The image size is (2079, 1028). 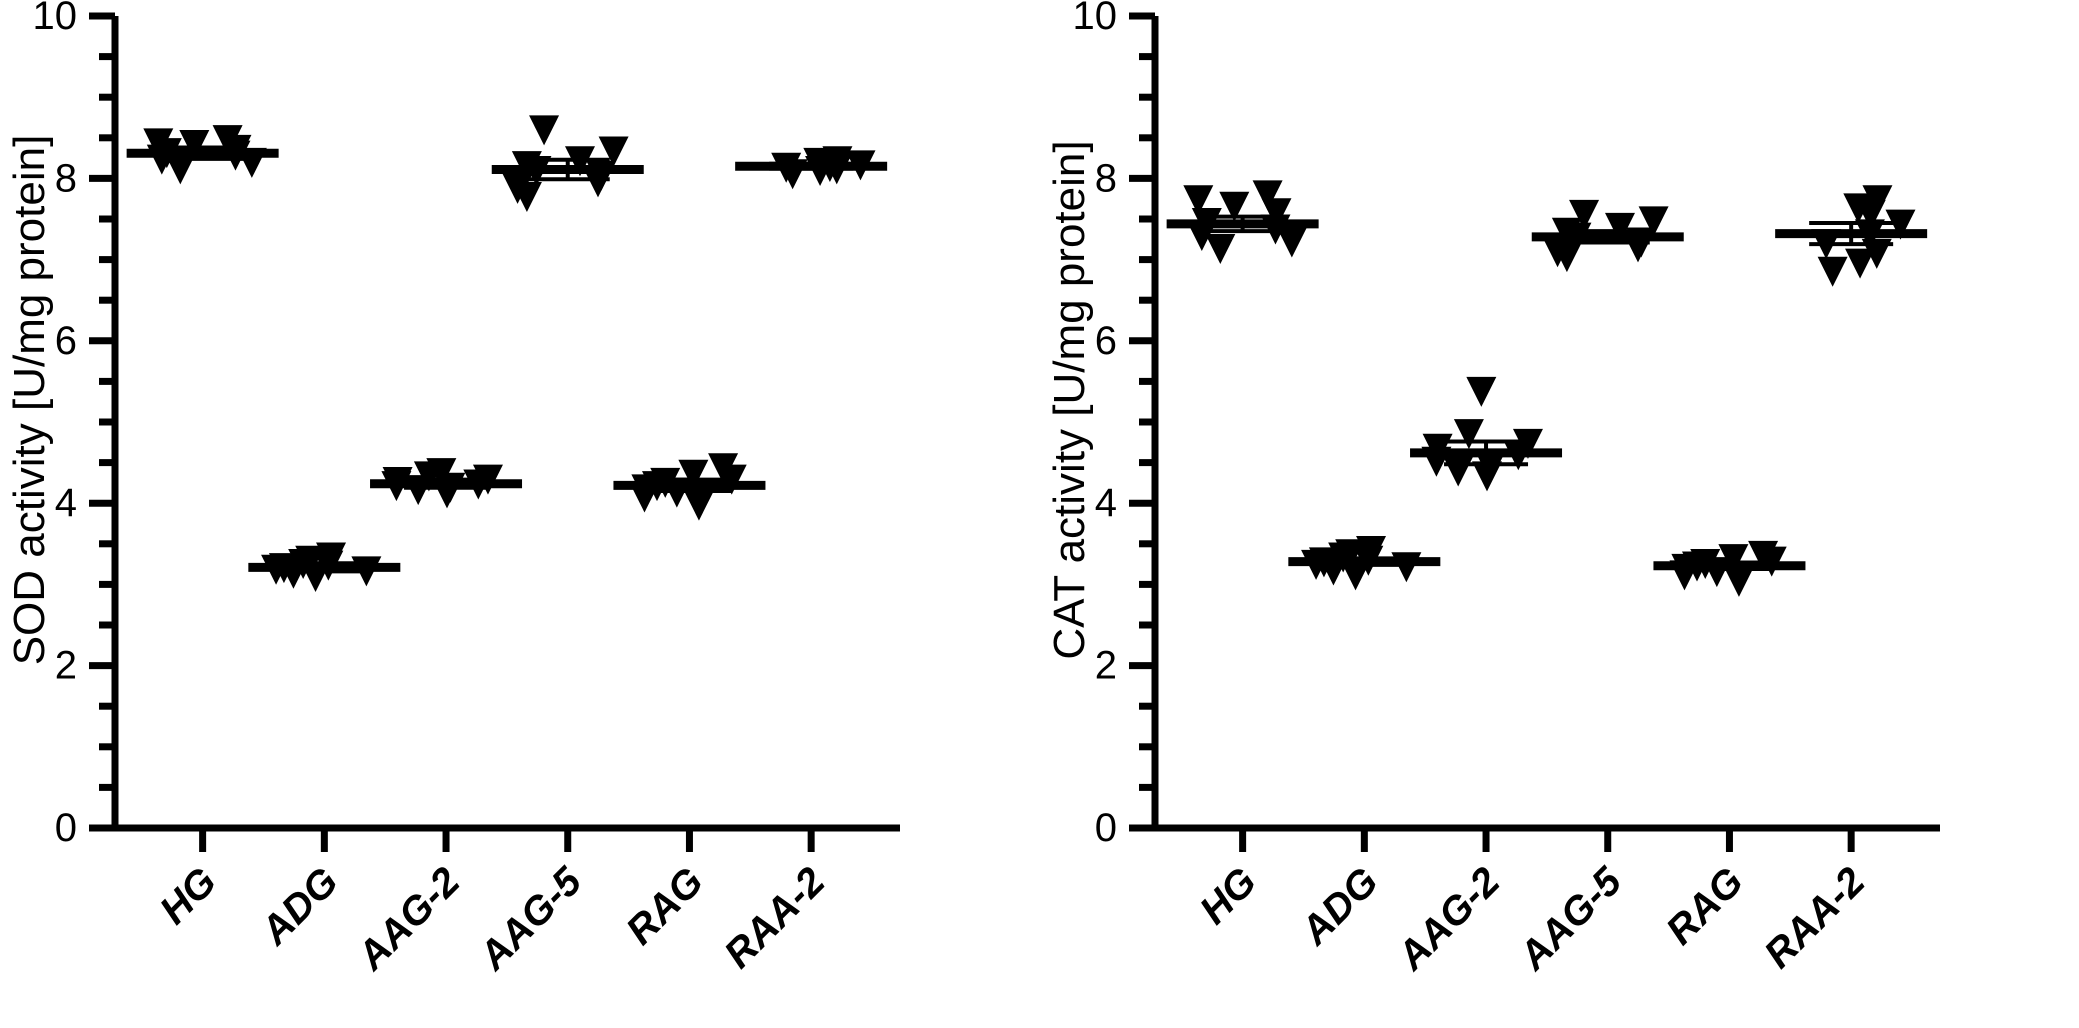 What do you see at coordinates (324, 567) in the screenshot?
I see `sod-group-adg` at bounding box center [324, 567].